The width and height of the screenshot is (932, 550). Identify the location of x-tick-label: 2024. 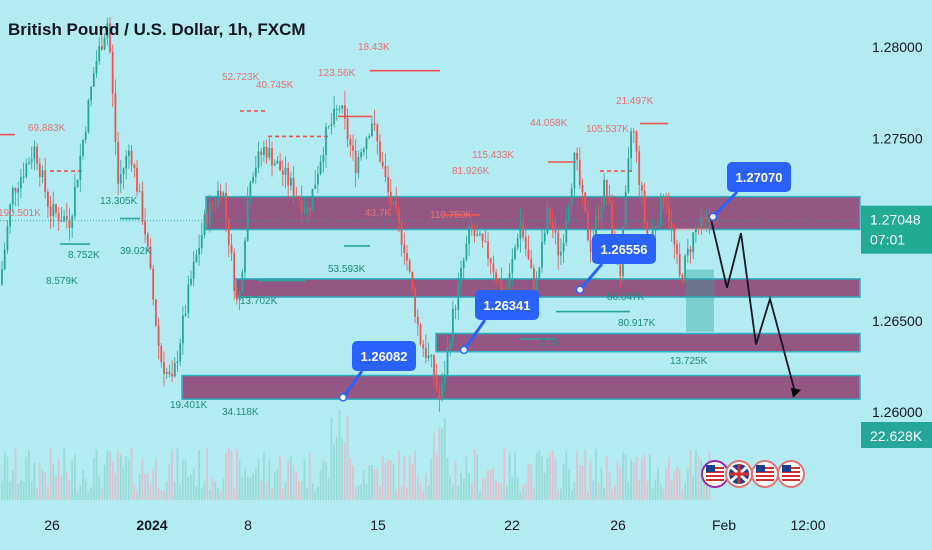
(151, 525).